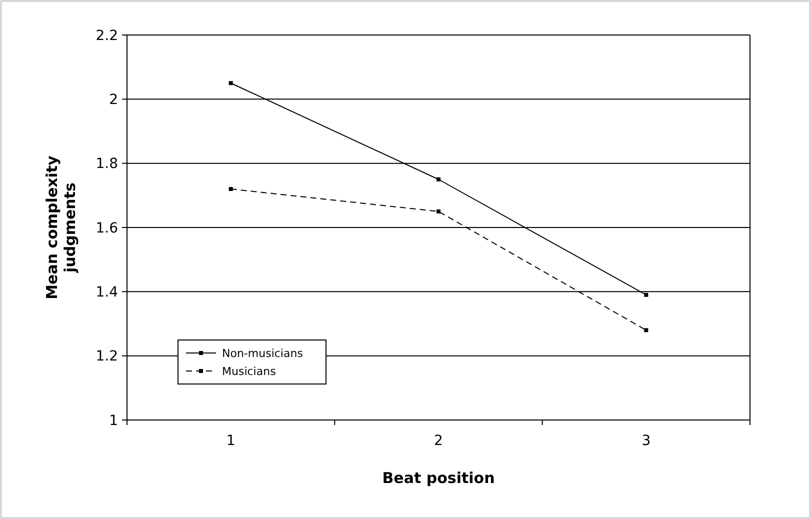 Image resolution: width=811 pixels, height=519 pixels. I want to click on y-tick-label: 1.2, so click(107, 356).